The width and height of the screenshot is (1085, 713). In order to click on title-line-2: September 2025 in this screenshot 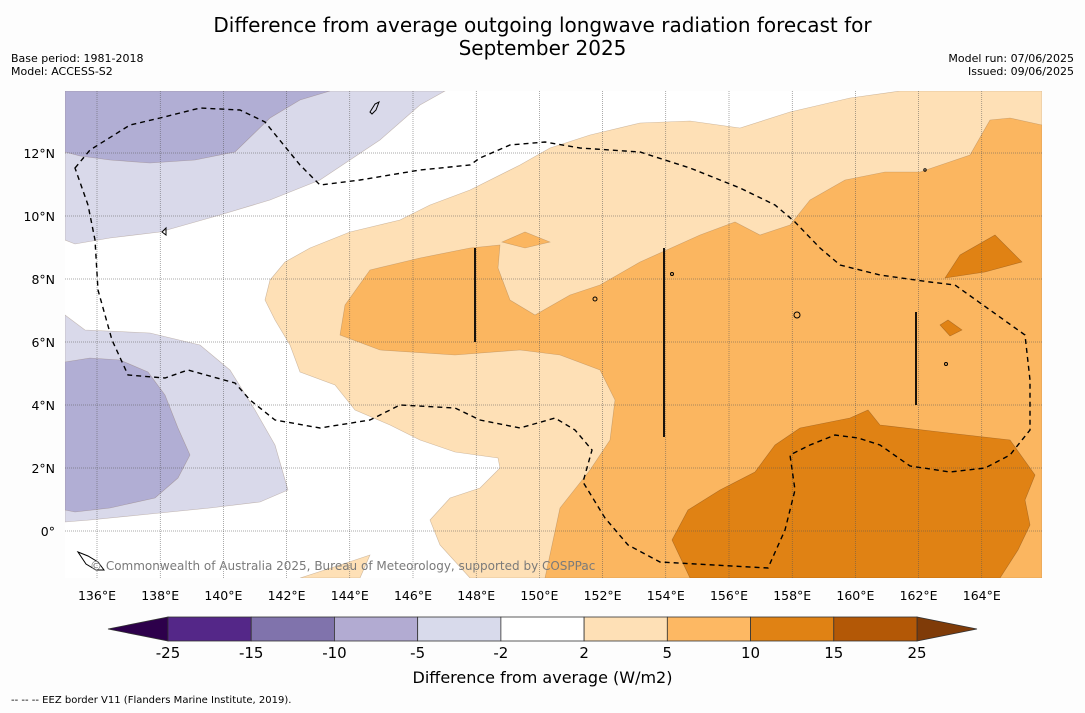, I will do `click(542, 48)`.